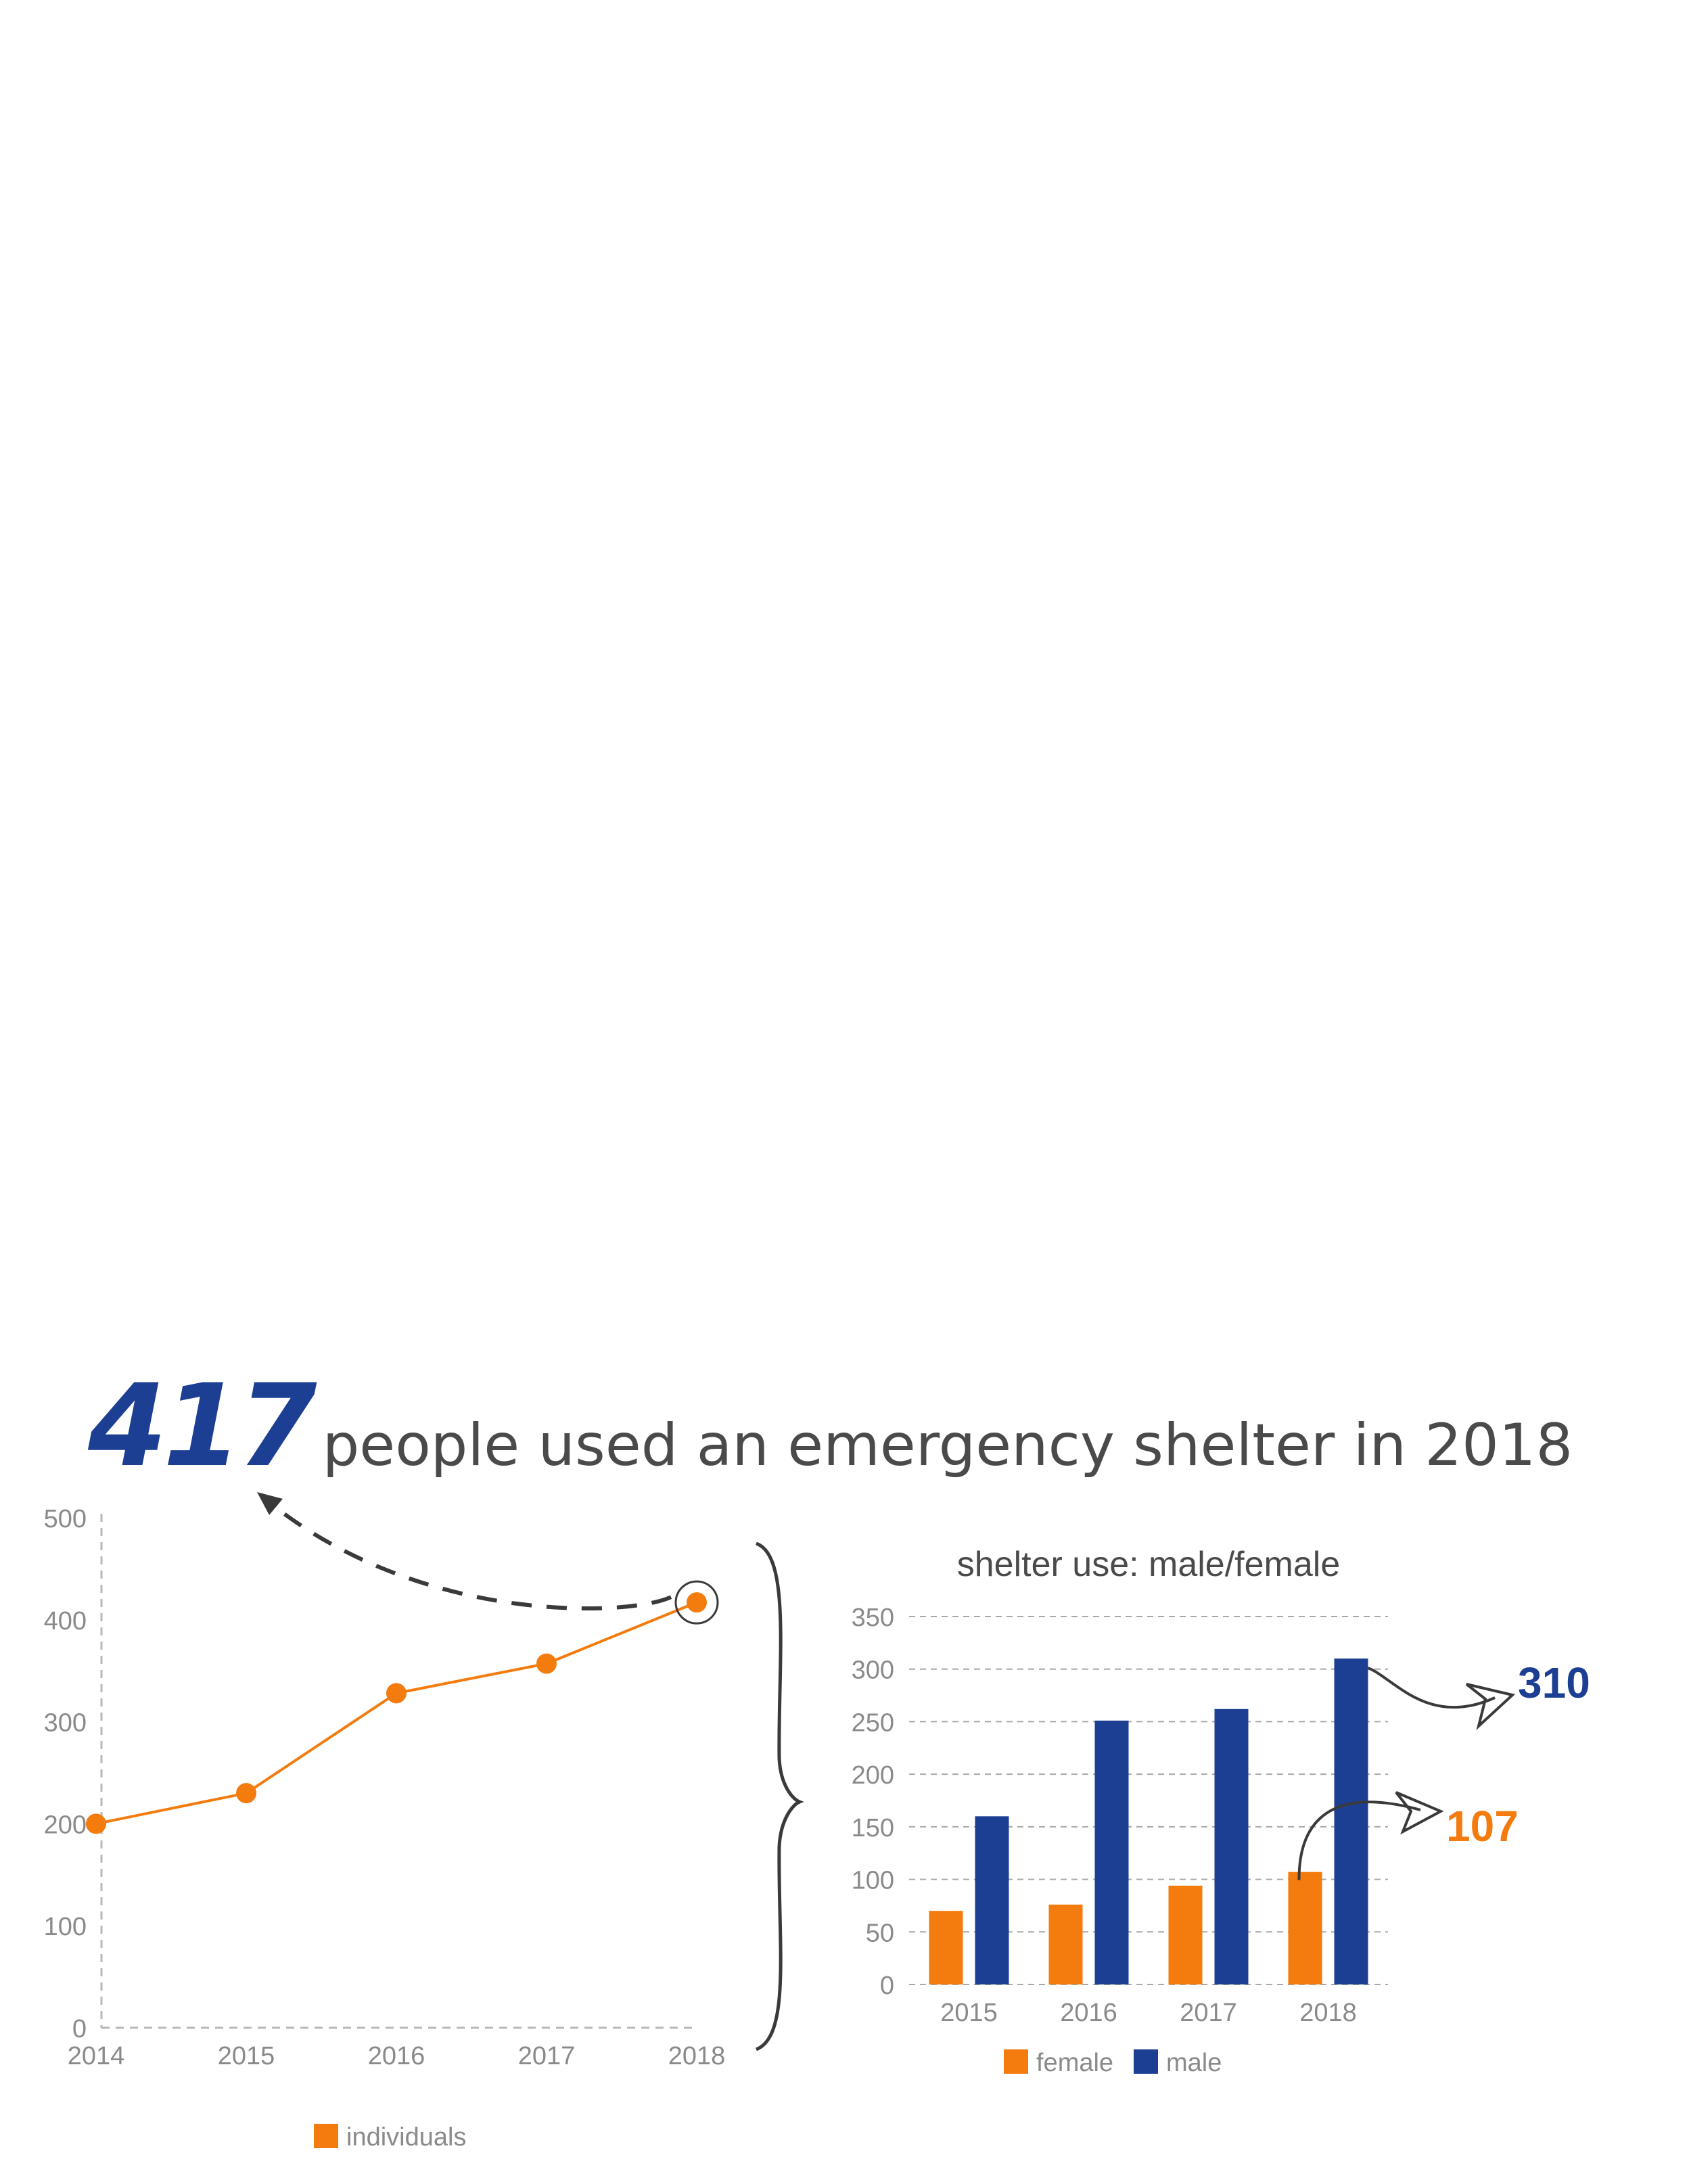  Describe the element at coordinates (1482, 1826) in the screenshot. I see `annotation-label-female: 107` at that location.